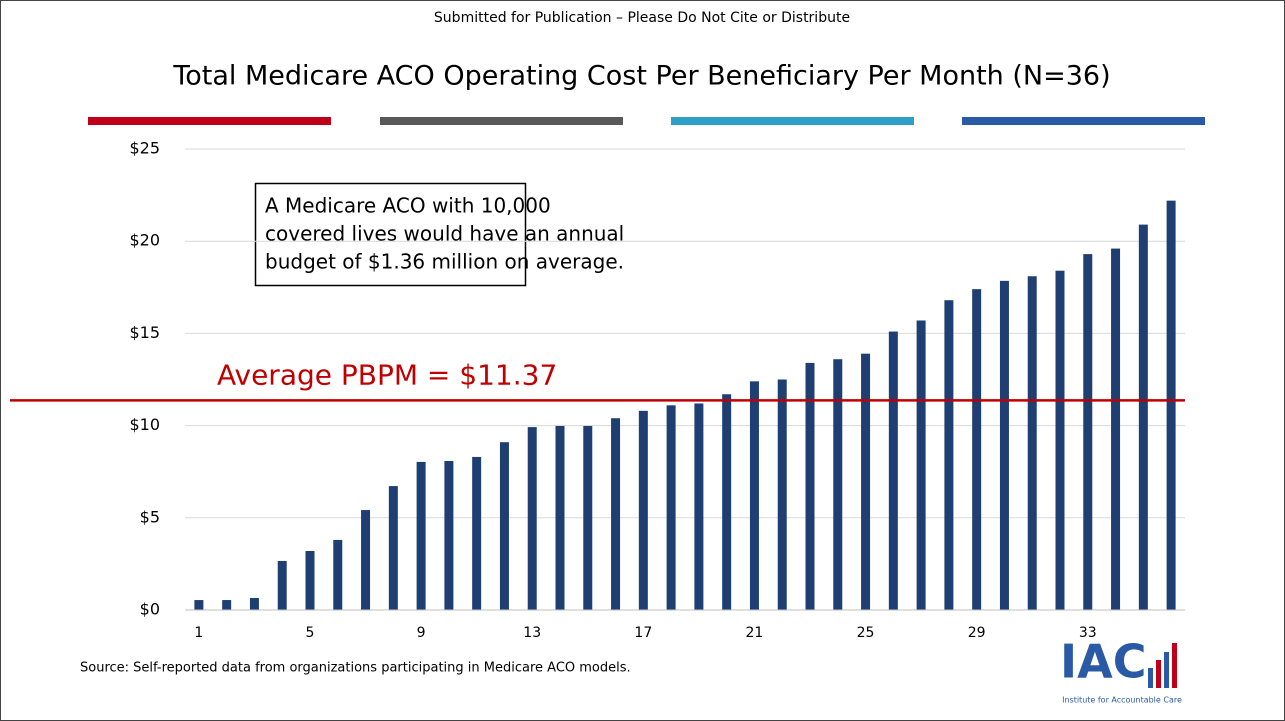 This screenshot has width=1285, height=721. Describe the element at coordinates (977, 633) in the screenshot. I see `x-tick-label: 29` at that location.